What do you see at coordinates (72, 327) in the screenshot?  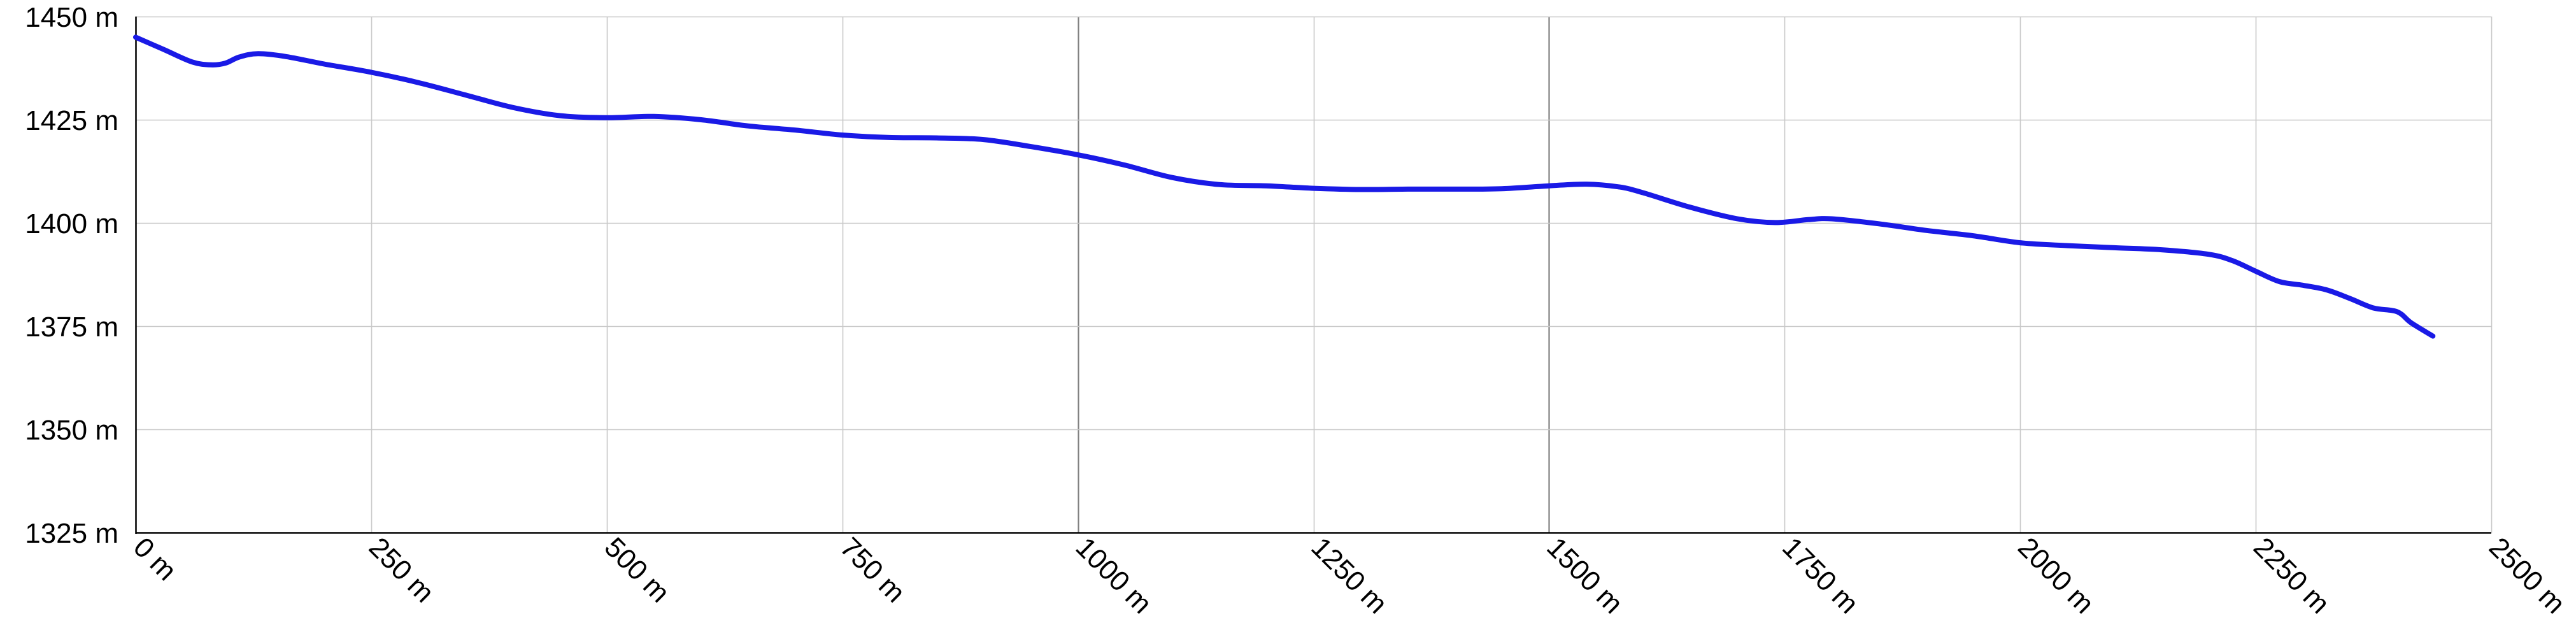 I see `y-tick-label-2: 1375 m` at bounding box center [72, 327].